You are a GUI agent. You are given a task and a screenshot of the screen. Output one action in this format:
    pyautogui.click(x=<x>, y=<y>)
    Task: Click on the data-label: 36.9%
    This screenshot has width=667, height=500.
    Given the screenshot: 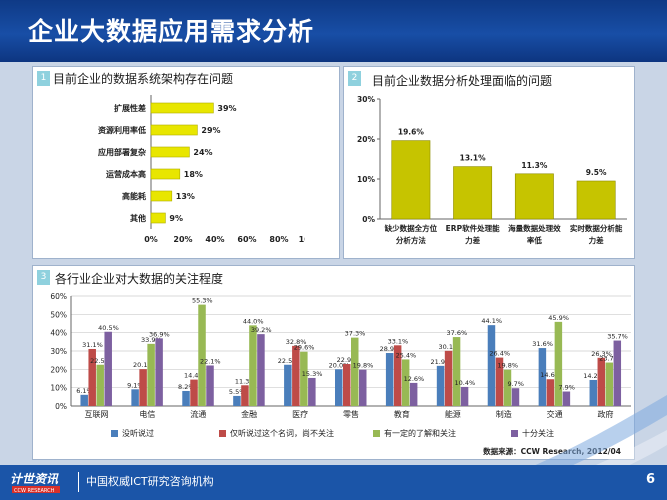 What is the action you would take?
    pyautogui.click(x=159, y=334)
    